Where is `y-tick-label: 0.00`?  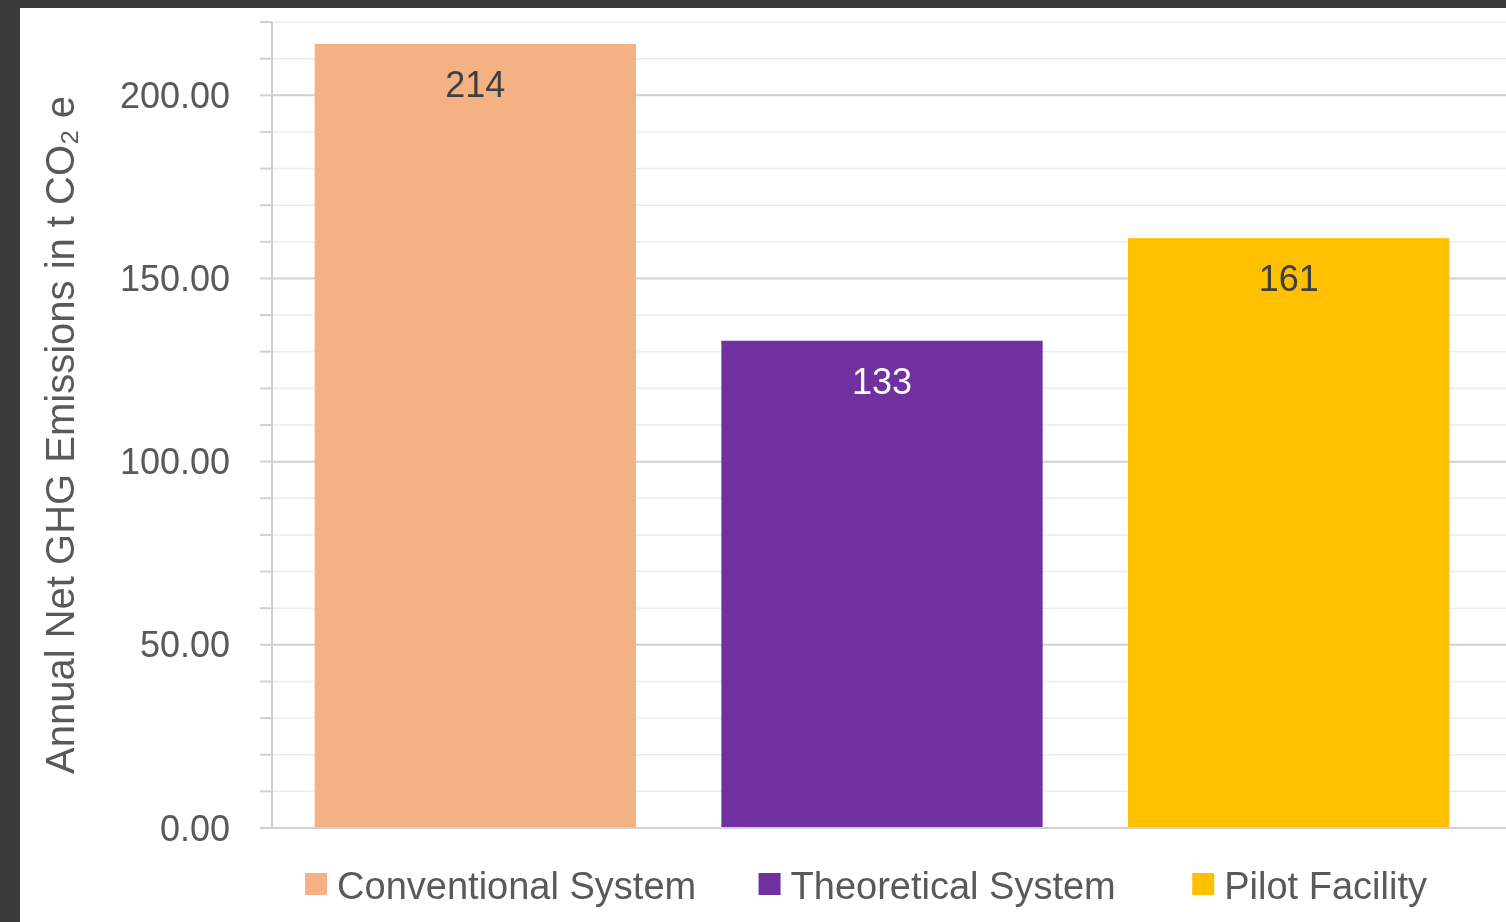 y-tick-label: 0.00 is located at coordinates (194, 828).